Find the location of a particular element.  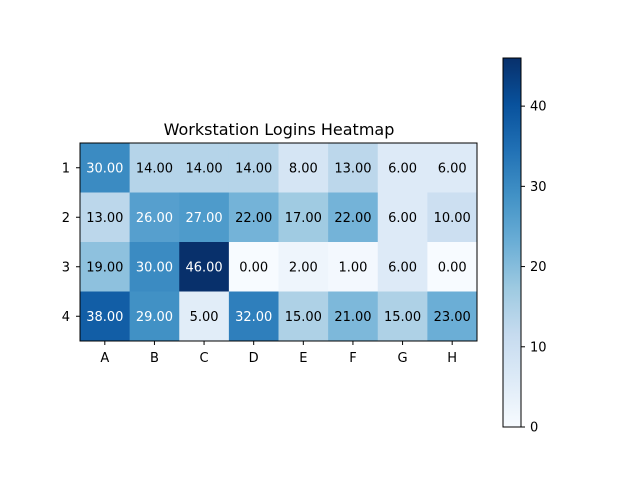

heatmap-cell-2-H is located at coordinates (452, 217).